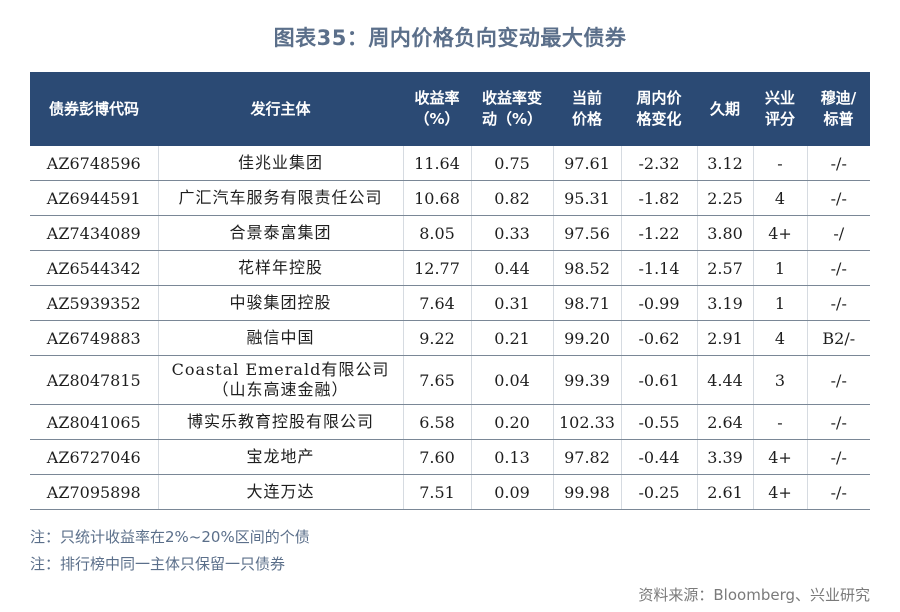  I want to click on header-duration: 久期, so click(725, 109).